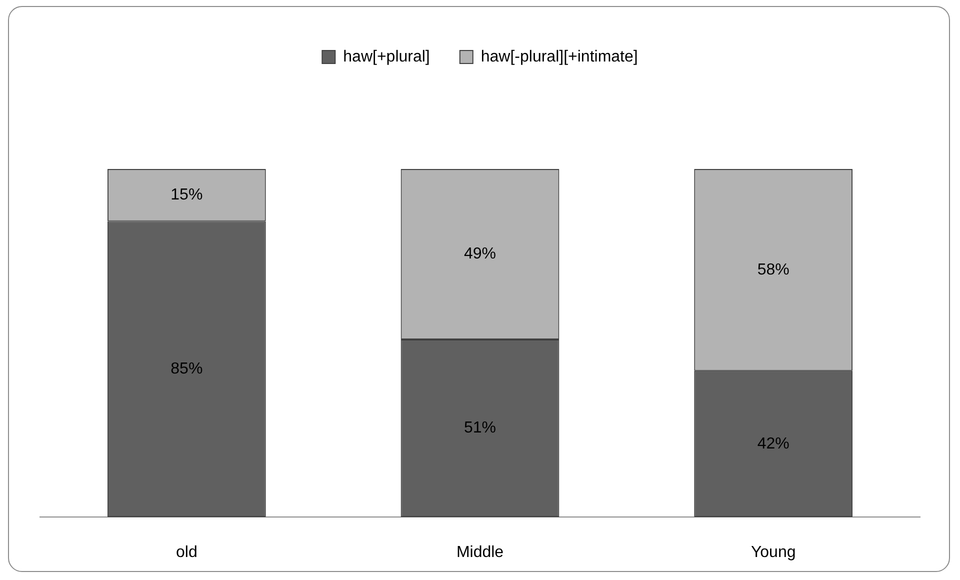  Describe the element at coordinates (480, 254) in the screenshot. I see `data-label: 49%` at that location.